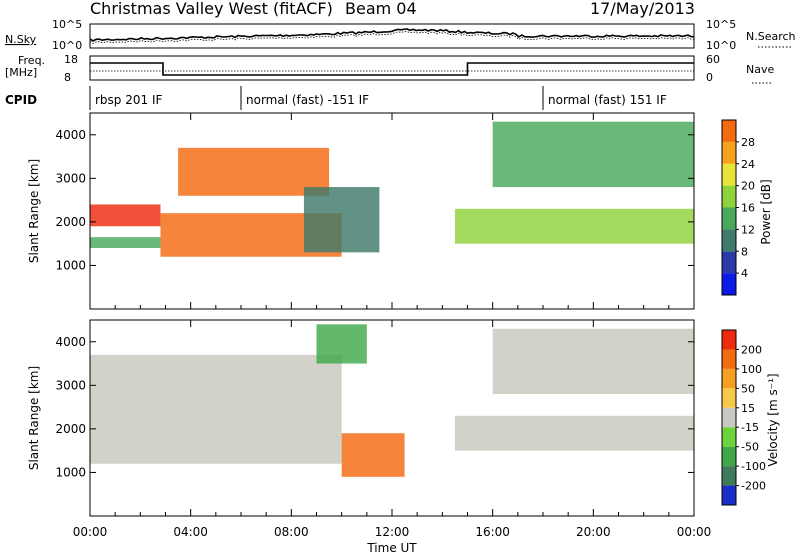  What do you see at coordinates (291, 532) in the screenshot?
I see `time-tick-label: 08:00` at bounding box center [291, 532].